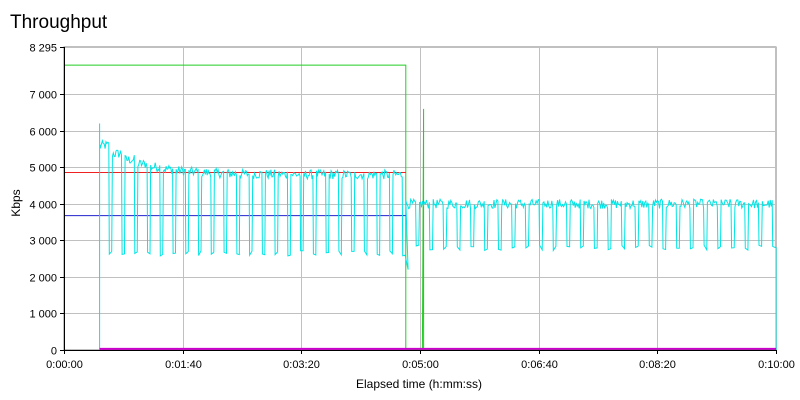 The image size is (800, 400). Describe the element at coordinates (16, 202) in the screenshot. I see `y-axis-label: Kbps` at that location.